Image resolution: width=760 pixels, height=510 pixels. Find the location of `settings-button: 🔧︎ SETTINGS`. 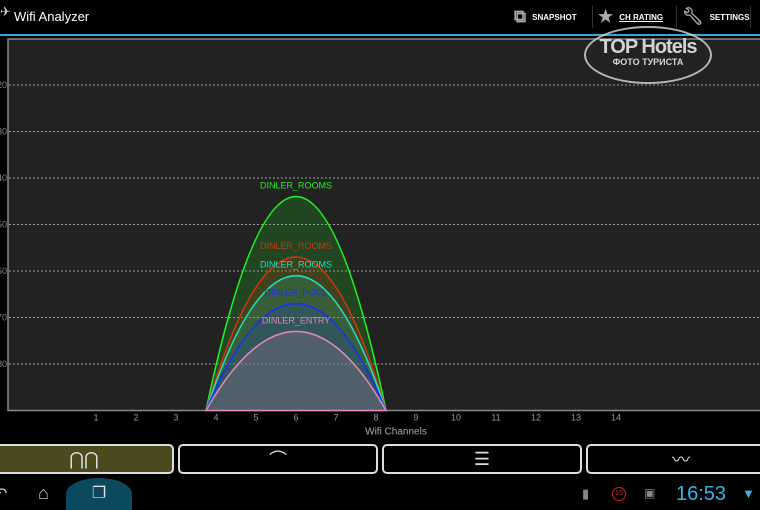

settings-button: 🔧︎ SETTINGS is located at coordinates (716, 17).